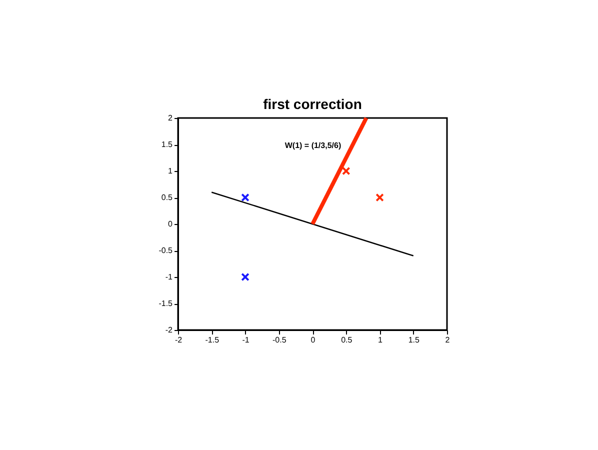  I want to click on y-tick-label: -1, so click(169, 277).